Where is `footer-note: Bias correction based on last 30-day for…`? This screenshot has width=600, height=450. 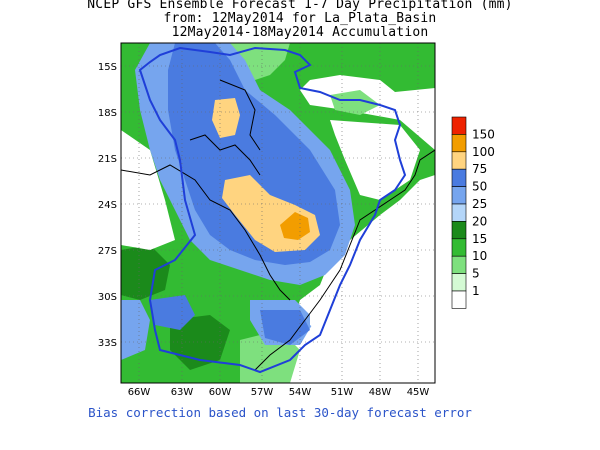 footer-note: Bias correction based on last 30-day for… is located at coordinates (280, 412).